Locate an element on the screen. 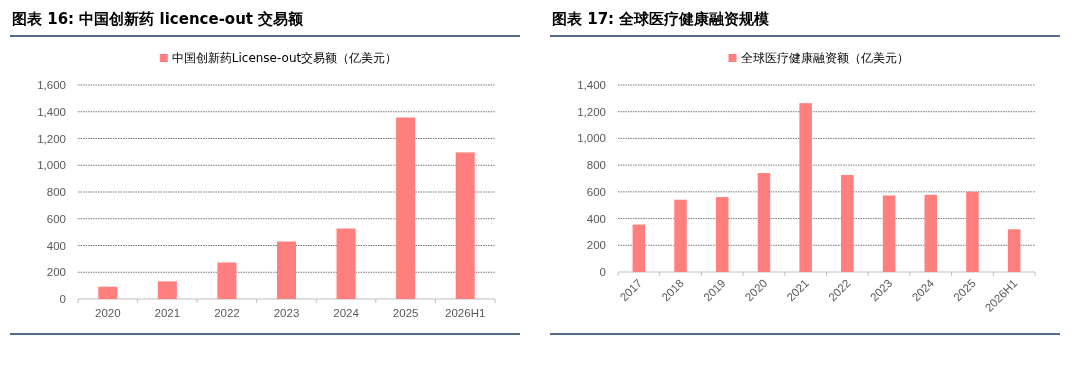  x-tick-label: 2022 is located at coordinates (227, 313).